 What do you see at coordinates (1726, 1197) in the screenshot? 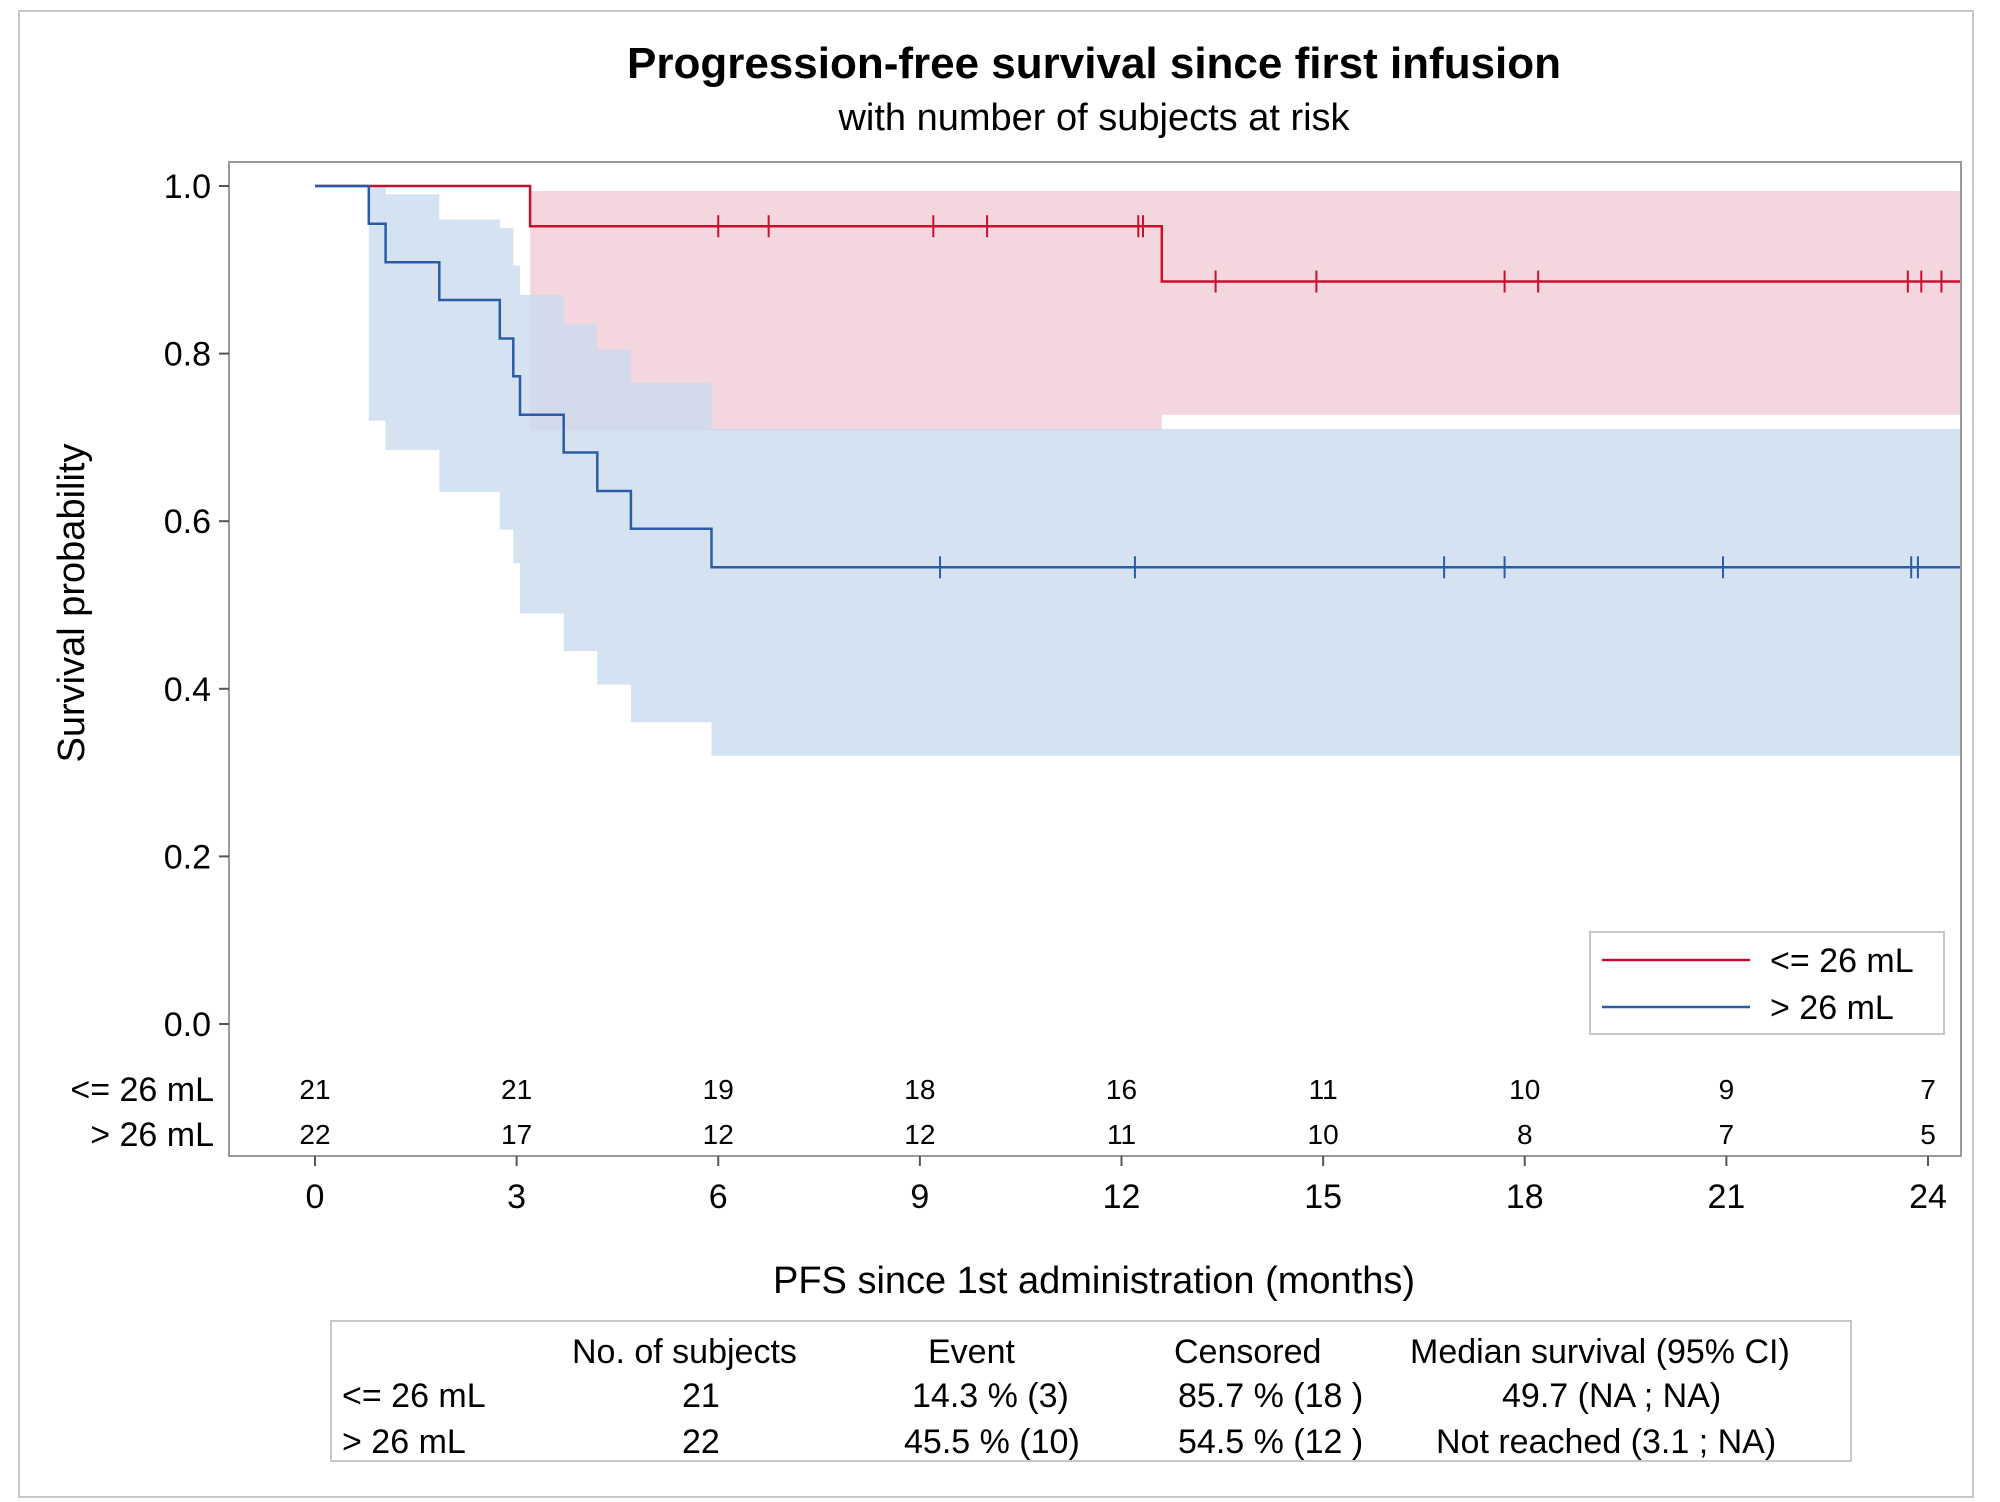
I see `x-tick-label: 21` at bounding box center [1726, 1197].